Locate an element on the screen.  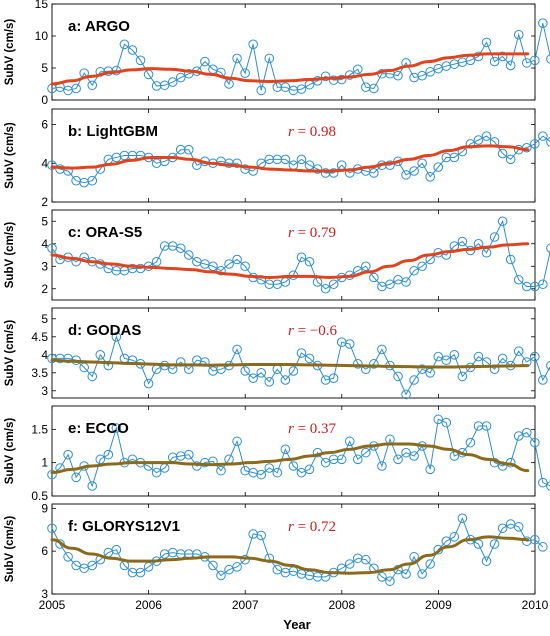
y-tick-label: 1 is located at coordinates (44, 463).